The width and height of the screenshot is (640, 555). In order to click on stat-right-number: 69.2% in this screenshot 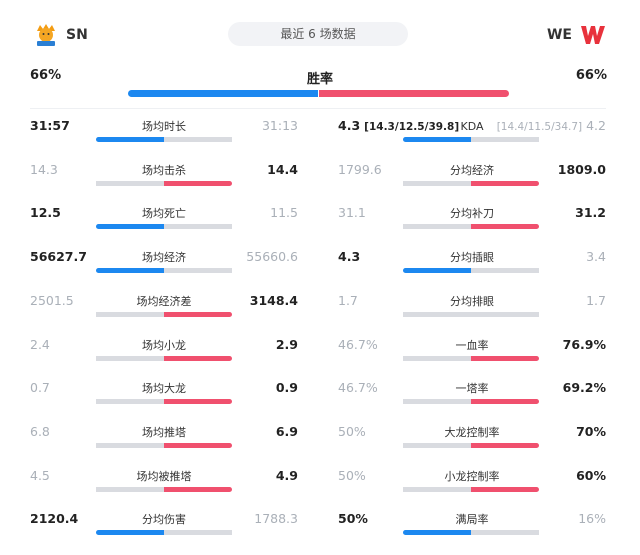, I will do `click(584, 388)`.